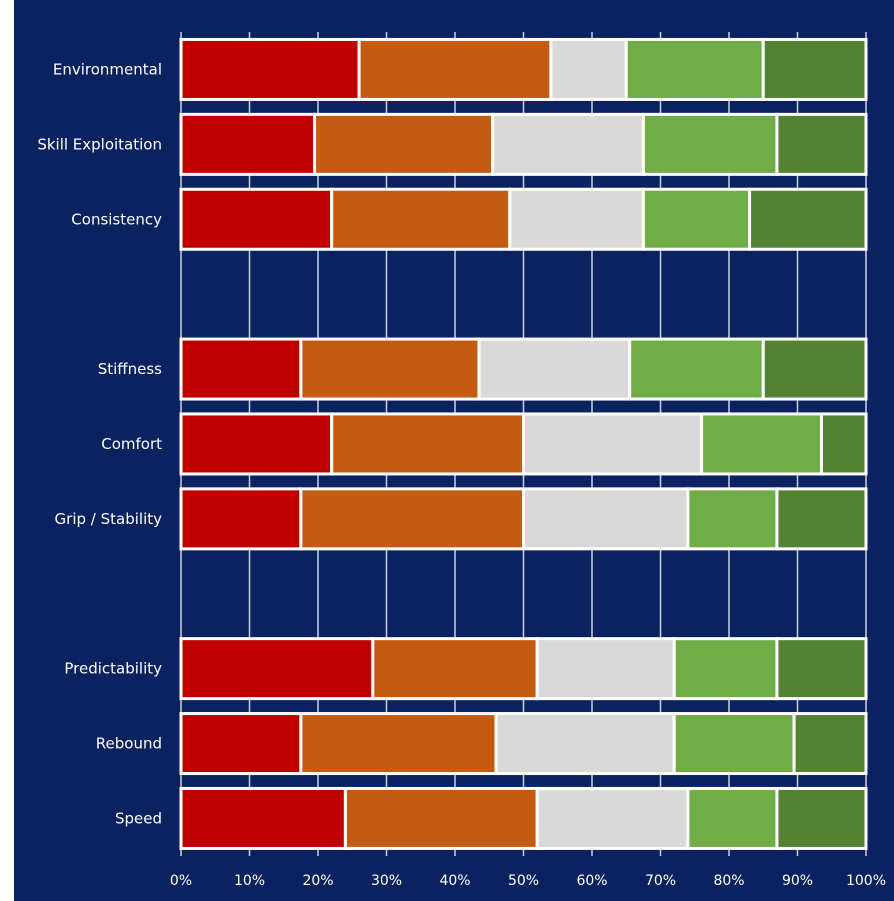 The width and height of the screenshot is (894, 901). Describe the element at coordinates (591, 881) in the screenshot. I see `x-tick-label: 60%` at that location.